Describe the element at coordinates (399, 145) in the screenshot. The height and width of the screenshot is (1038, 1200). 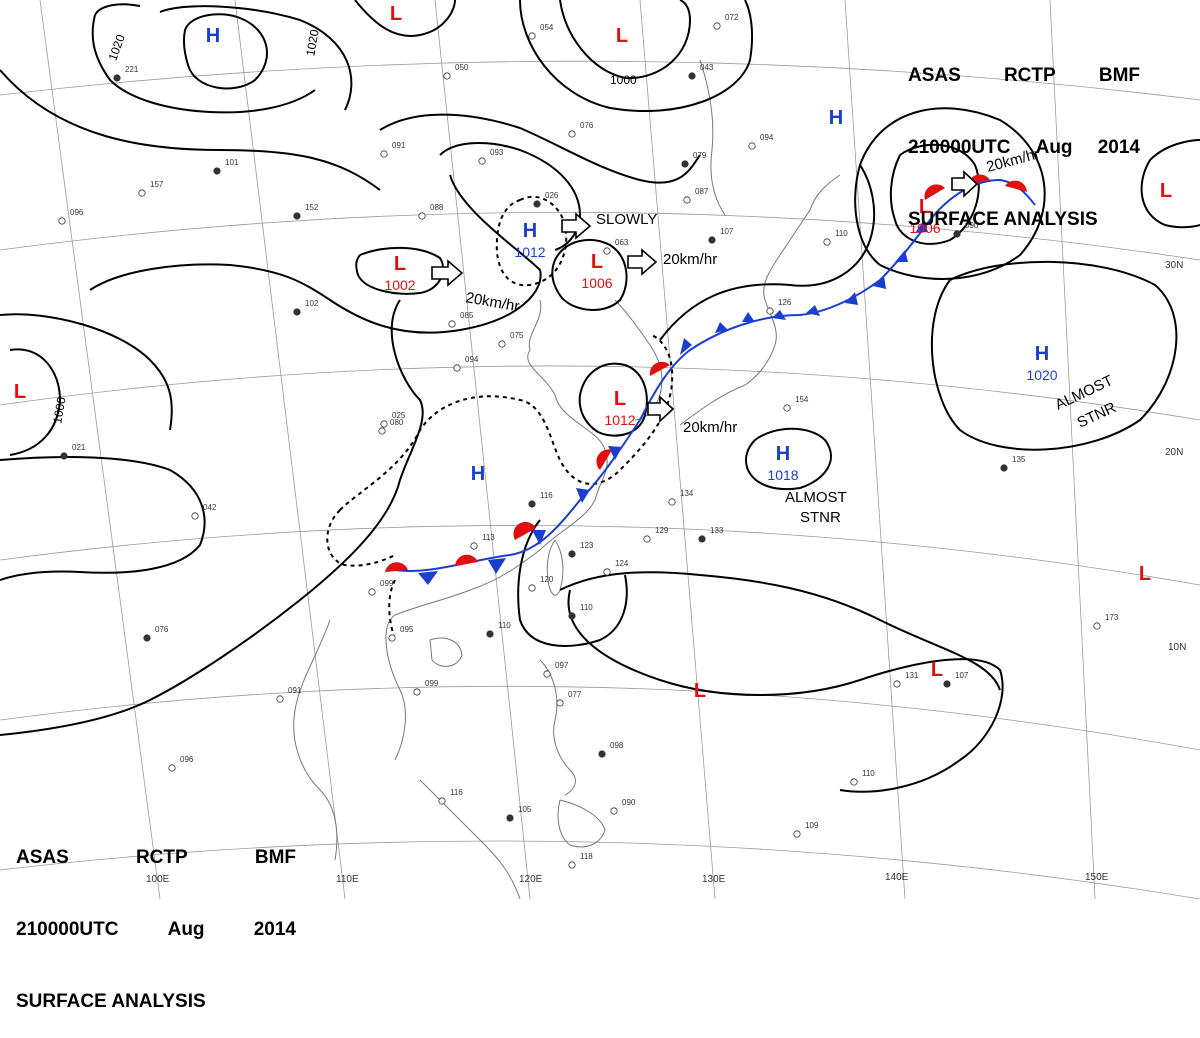
I see `station-pressure-value: 091` at that location.